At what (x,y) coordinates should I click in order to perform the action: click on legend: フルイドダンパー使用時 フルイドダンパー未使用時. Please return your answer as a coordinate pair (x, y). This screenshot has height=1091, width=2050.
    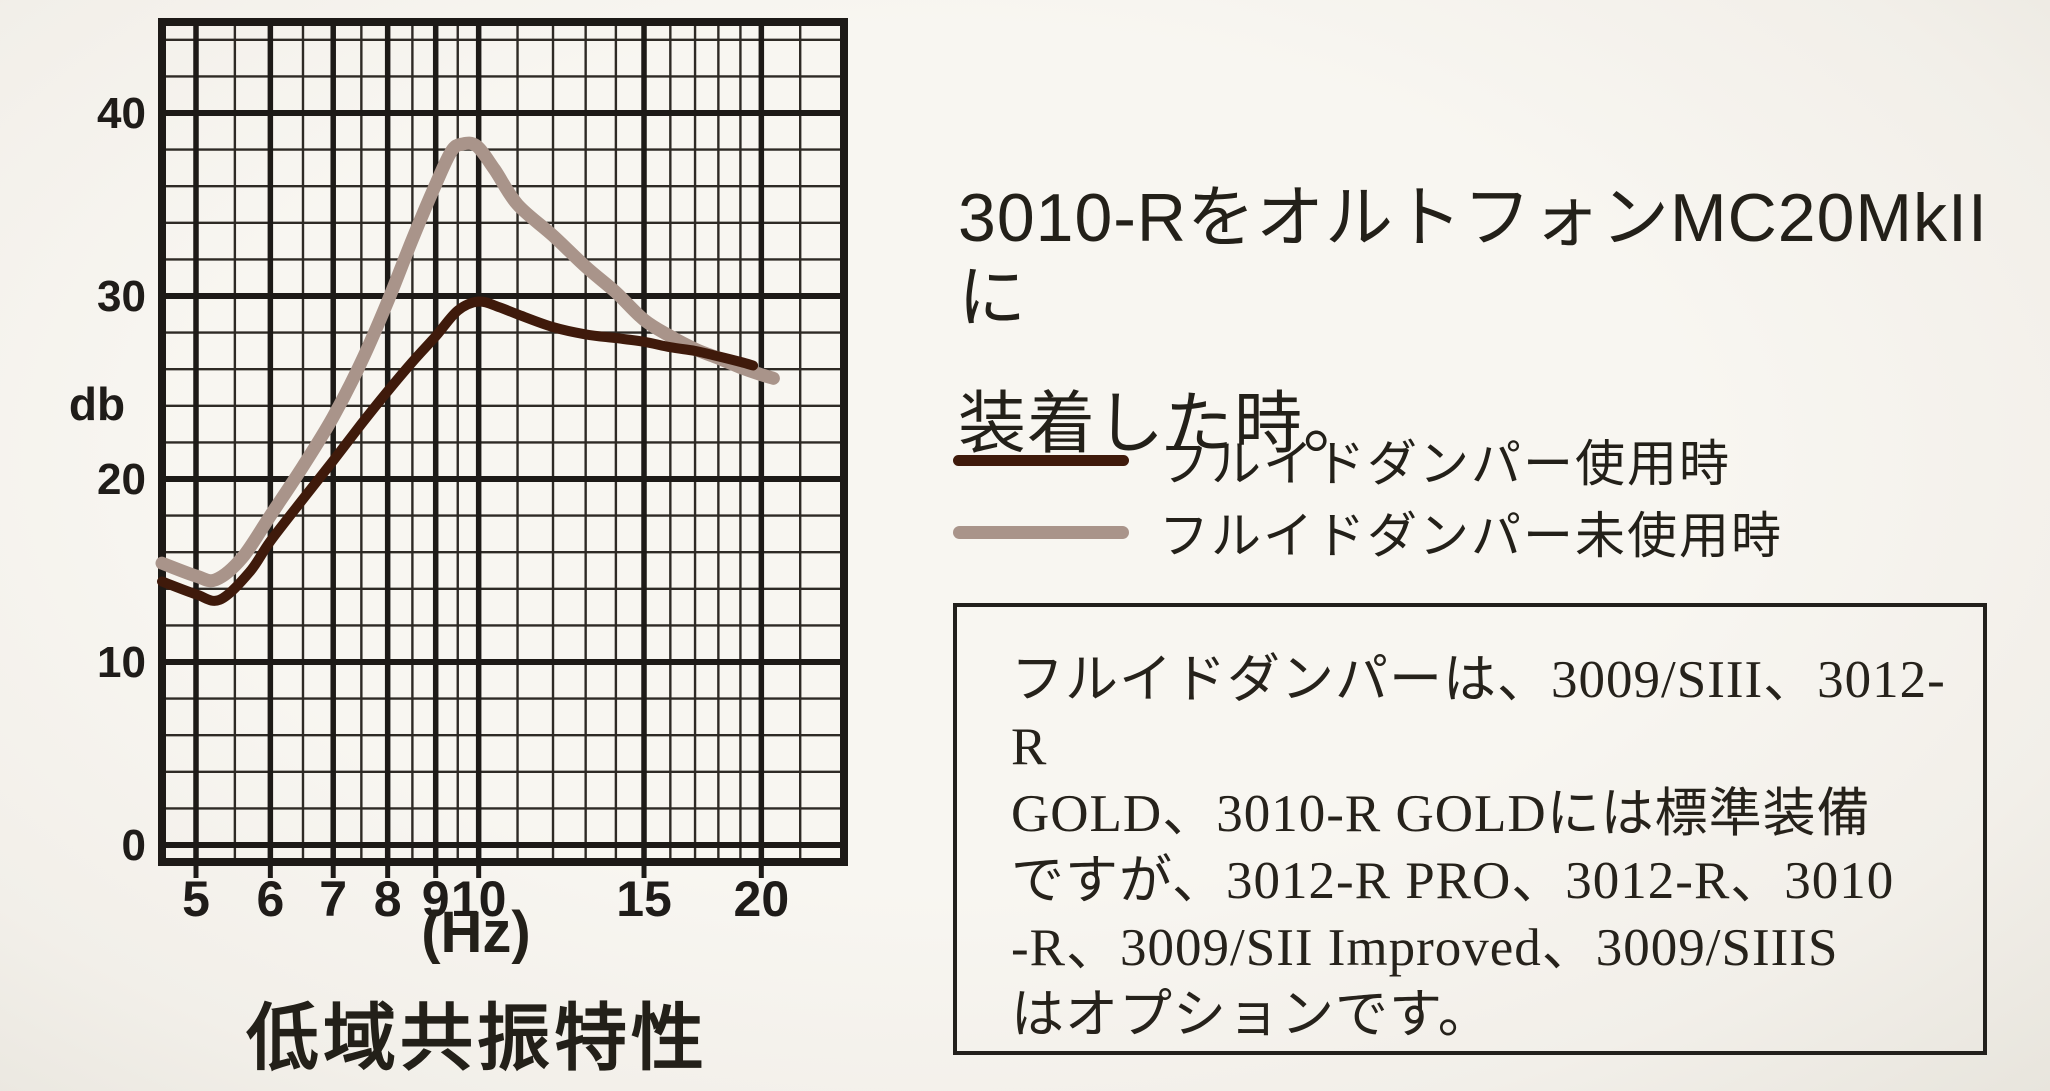
    Looking at the image, I should click on (1368, 496).